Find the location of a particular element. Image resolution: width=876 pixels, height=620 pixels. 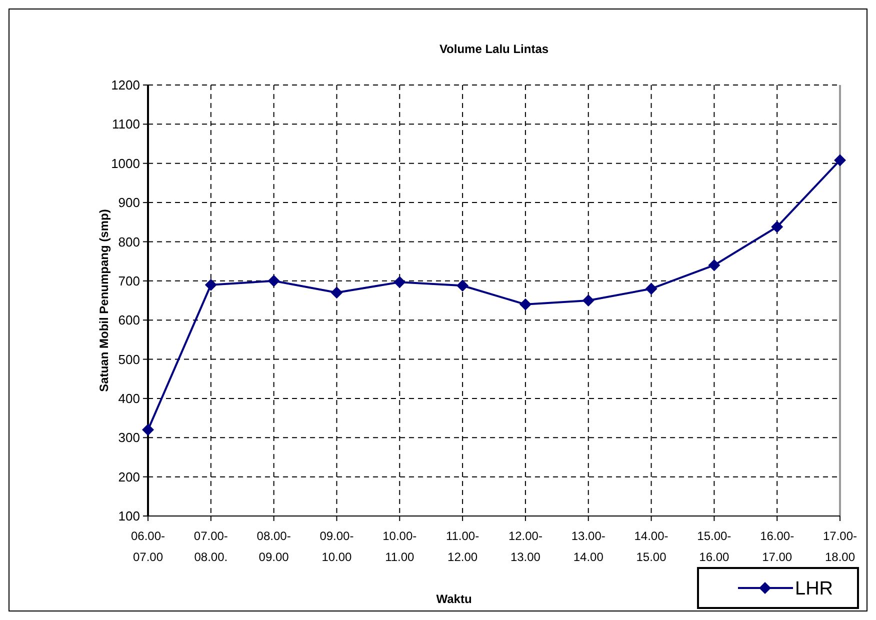

x-tick-label: 16.00-17.00 is located at coordinates (777, 546).